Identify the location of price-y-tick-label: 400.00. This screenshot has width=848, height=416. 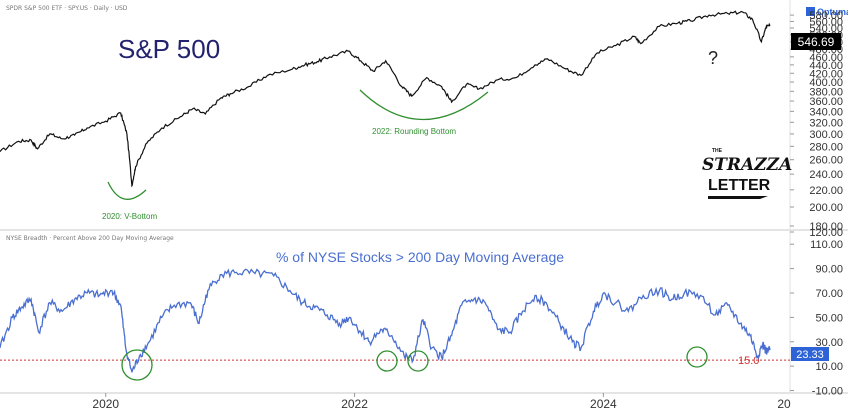
(826, 83).